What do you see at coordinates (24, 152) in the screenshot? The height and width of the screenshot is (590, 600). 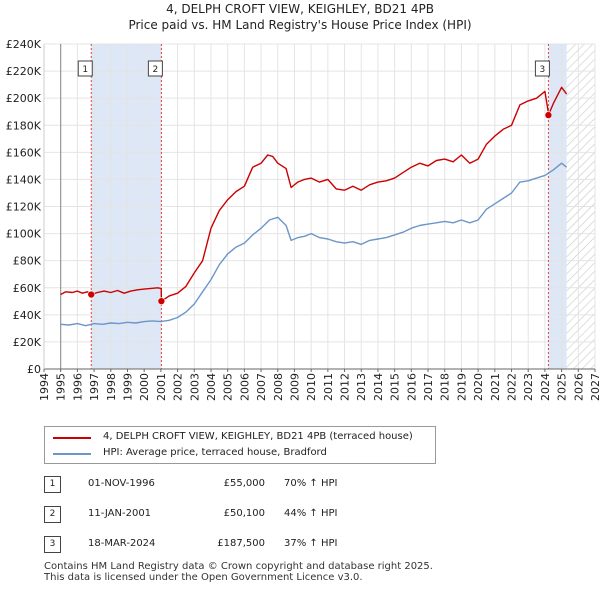 I see `y-tick-label: £160K` at bounding box center [24, 152].